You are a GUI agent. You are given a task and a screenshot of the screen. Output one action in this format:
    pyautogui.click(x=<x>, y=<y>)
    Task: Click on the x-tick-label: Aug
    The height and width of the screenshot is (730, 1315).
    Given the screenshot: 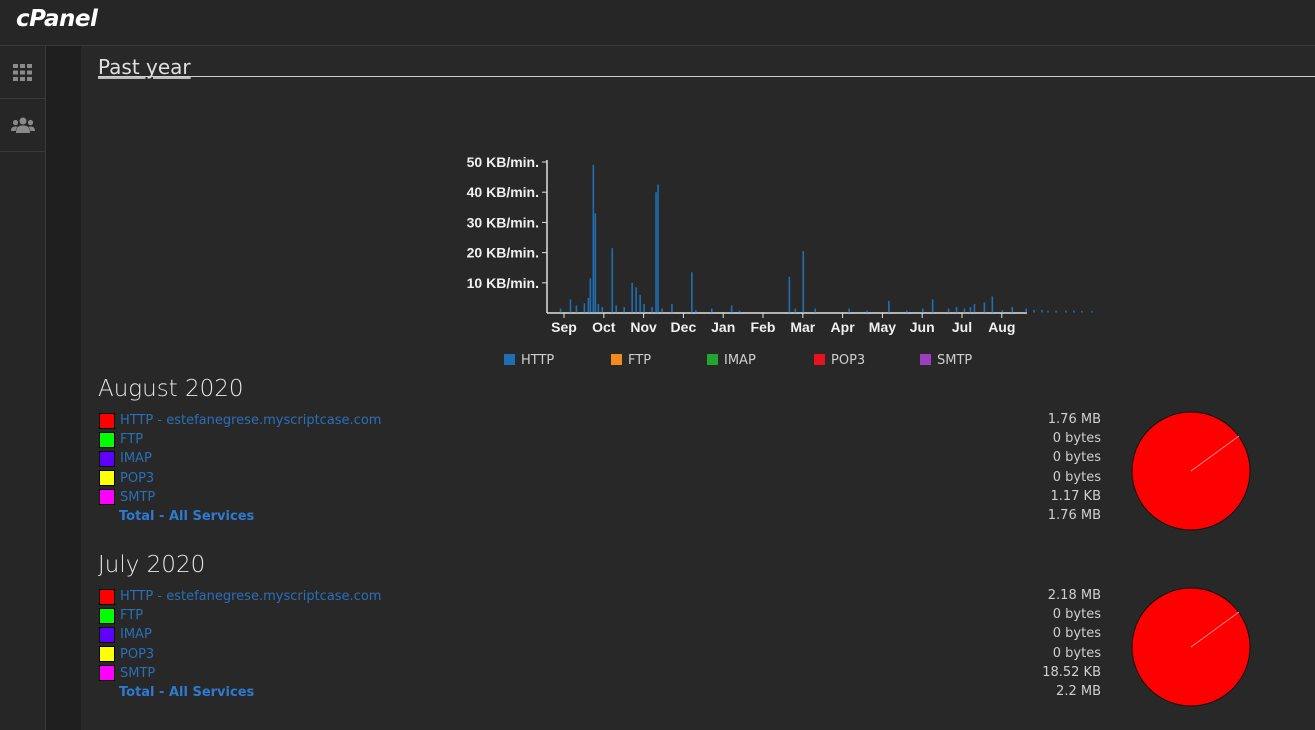 What is the action you would take?
    pyautogui.click(x=1001, y=327)
    